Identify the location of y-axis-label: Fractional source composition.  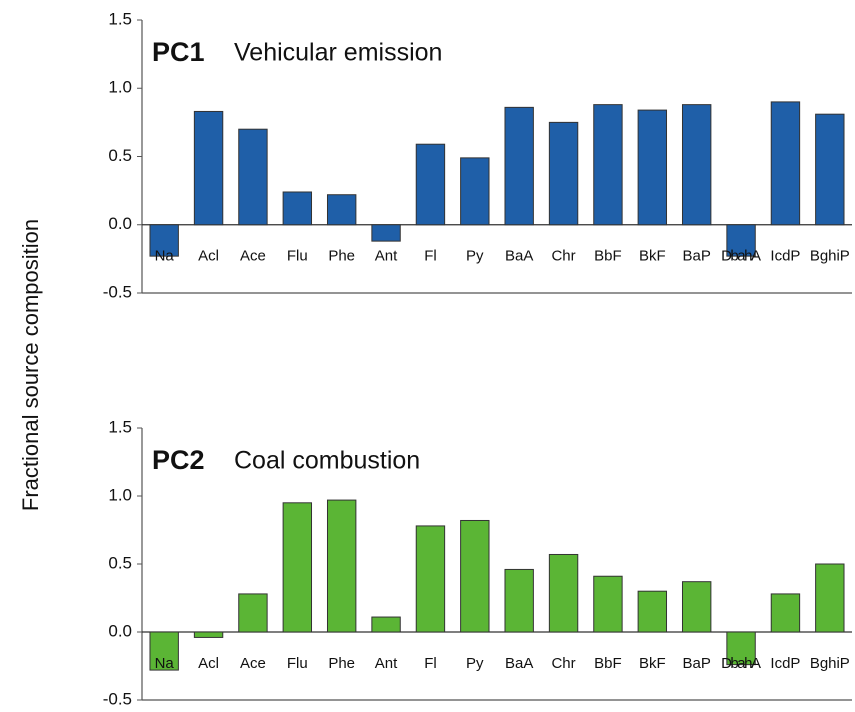
(30, 365).